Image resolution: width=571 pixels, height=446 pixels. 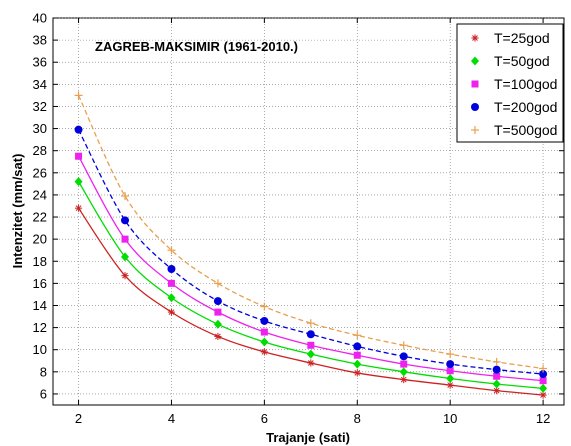 What do you see at coordinates (196, 46) in the screenshot?
I see `chart-annotation: ZAGREB-MAKSIMIR (1961-2010.)` at bounding box center [196, 46].